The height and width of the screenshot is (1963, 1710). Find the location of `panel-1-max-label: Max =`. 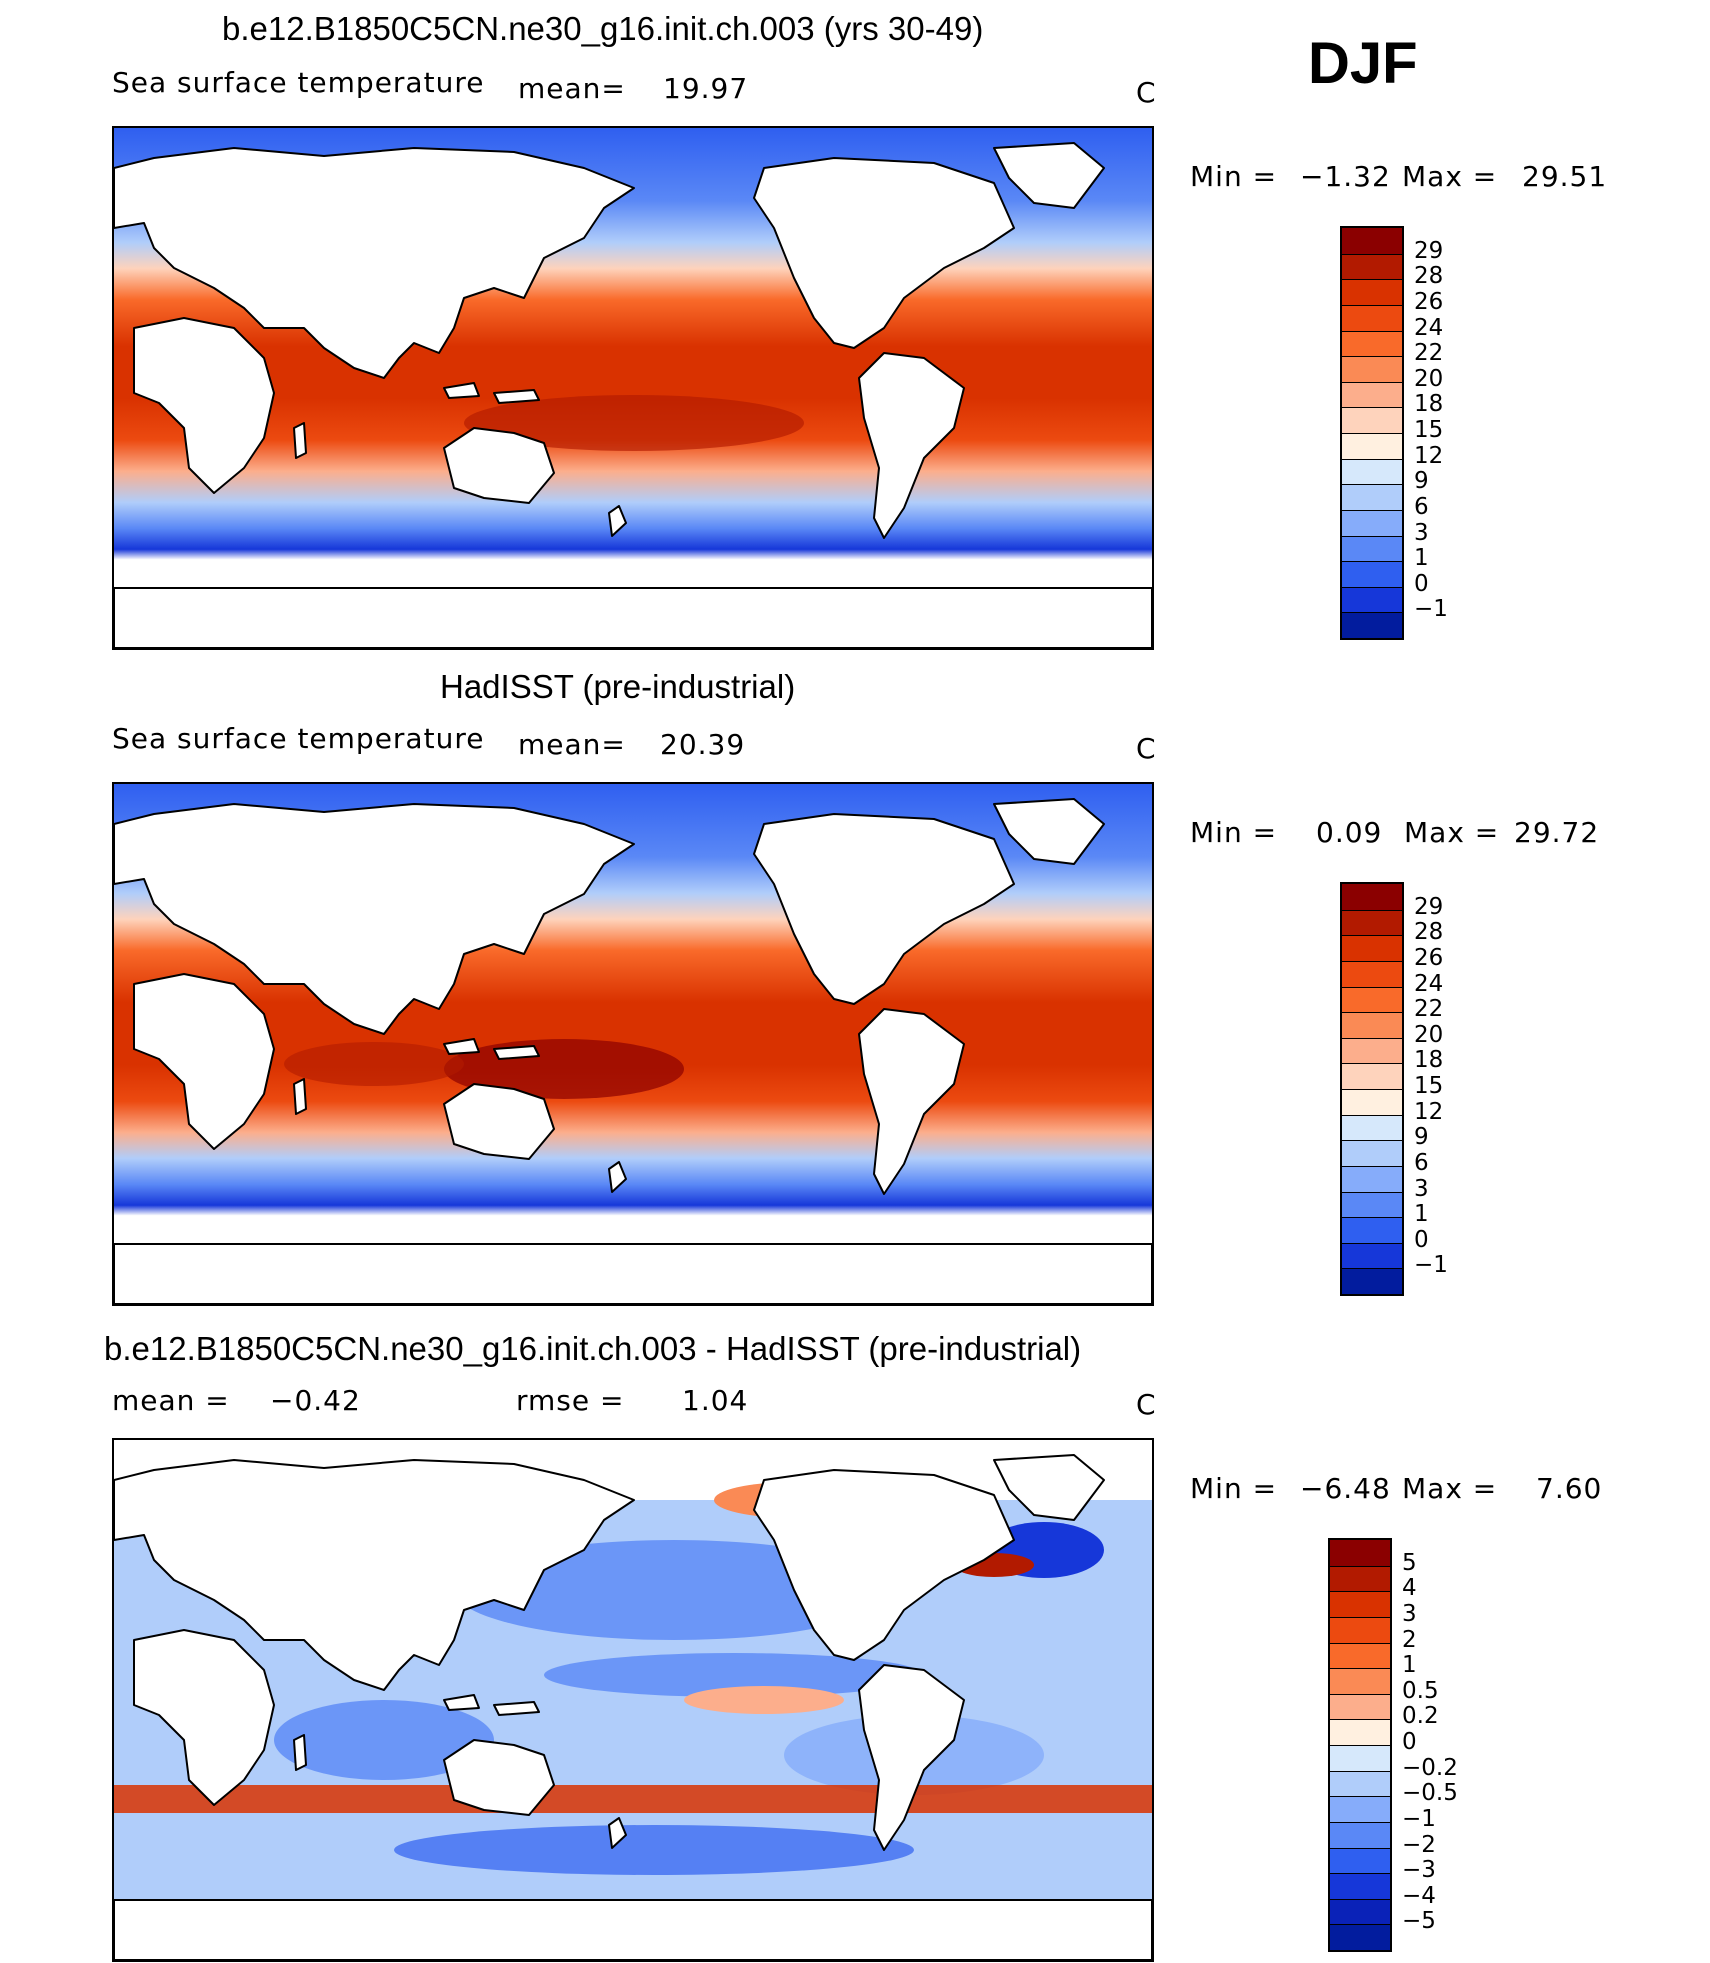

panel-1-max-label: Max = is located at coordinates (1450, 176).